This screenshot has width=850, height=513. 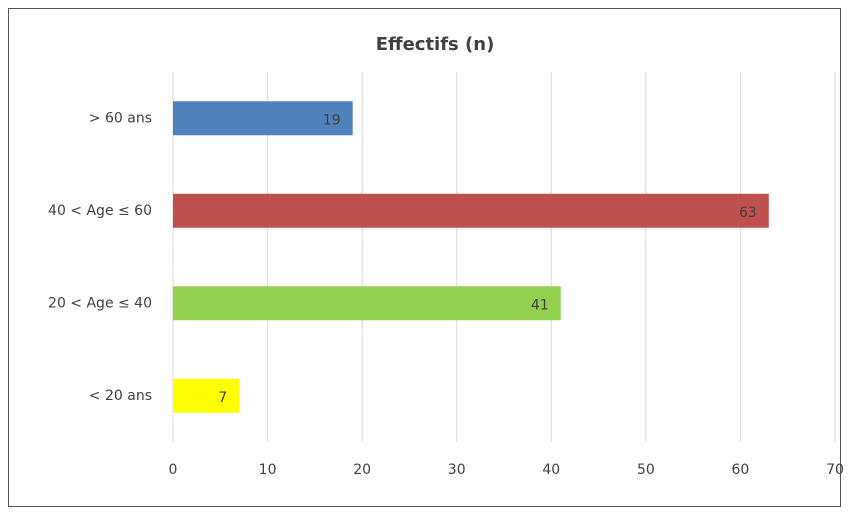 What do you see at coordinates (457, 470) in the screenshot?
I see `x-tick-label: 30` at bounding box center [457, 470].